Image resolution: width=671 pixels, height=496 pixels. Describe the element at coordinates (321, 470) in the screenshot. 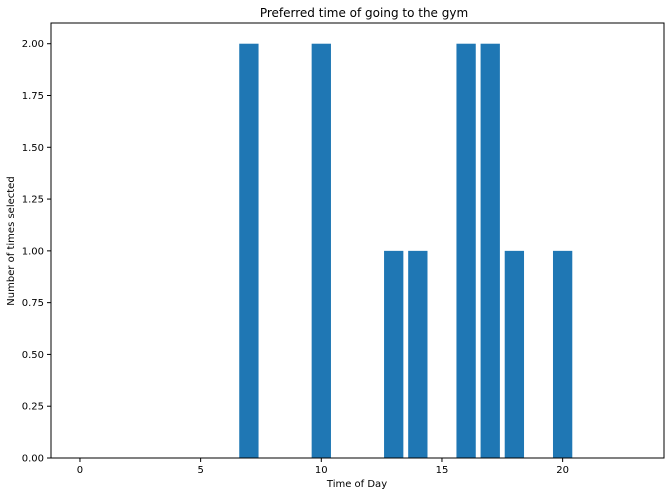

I see `x-tick-label: 10` at that location.